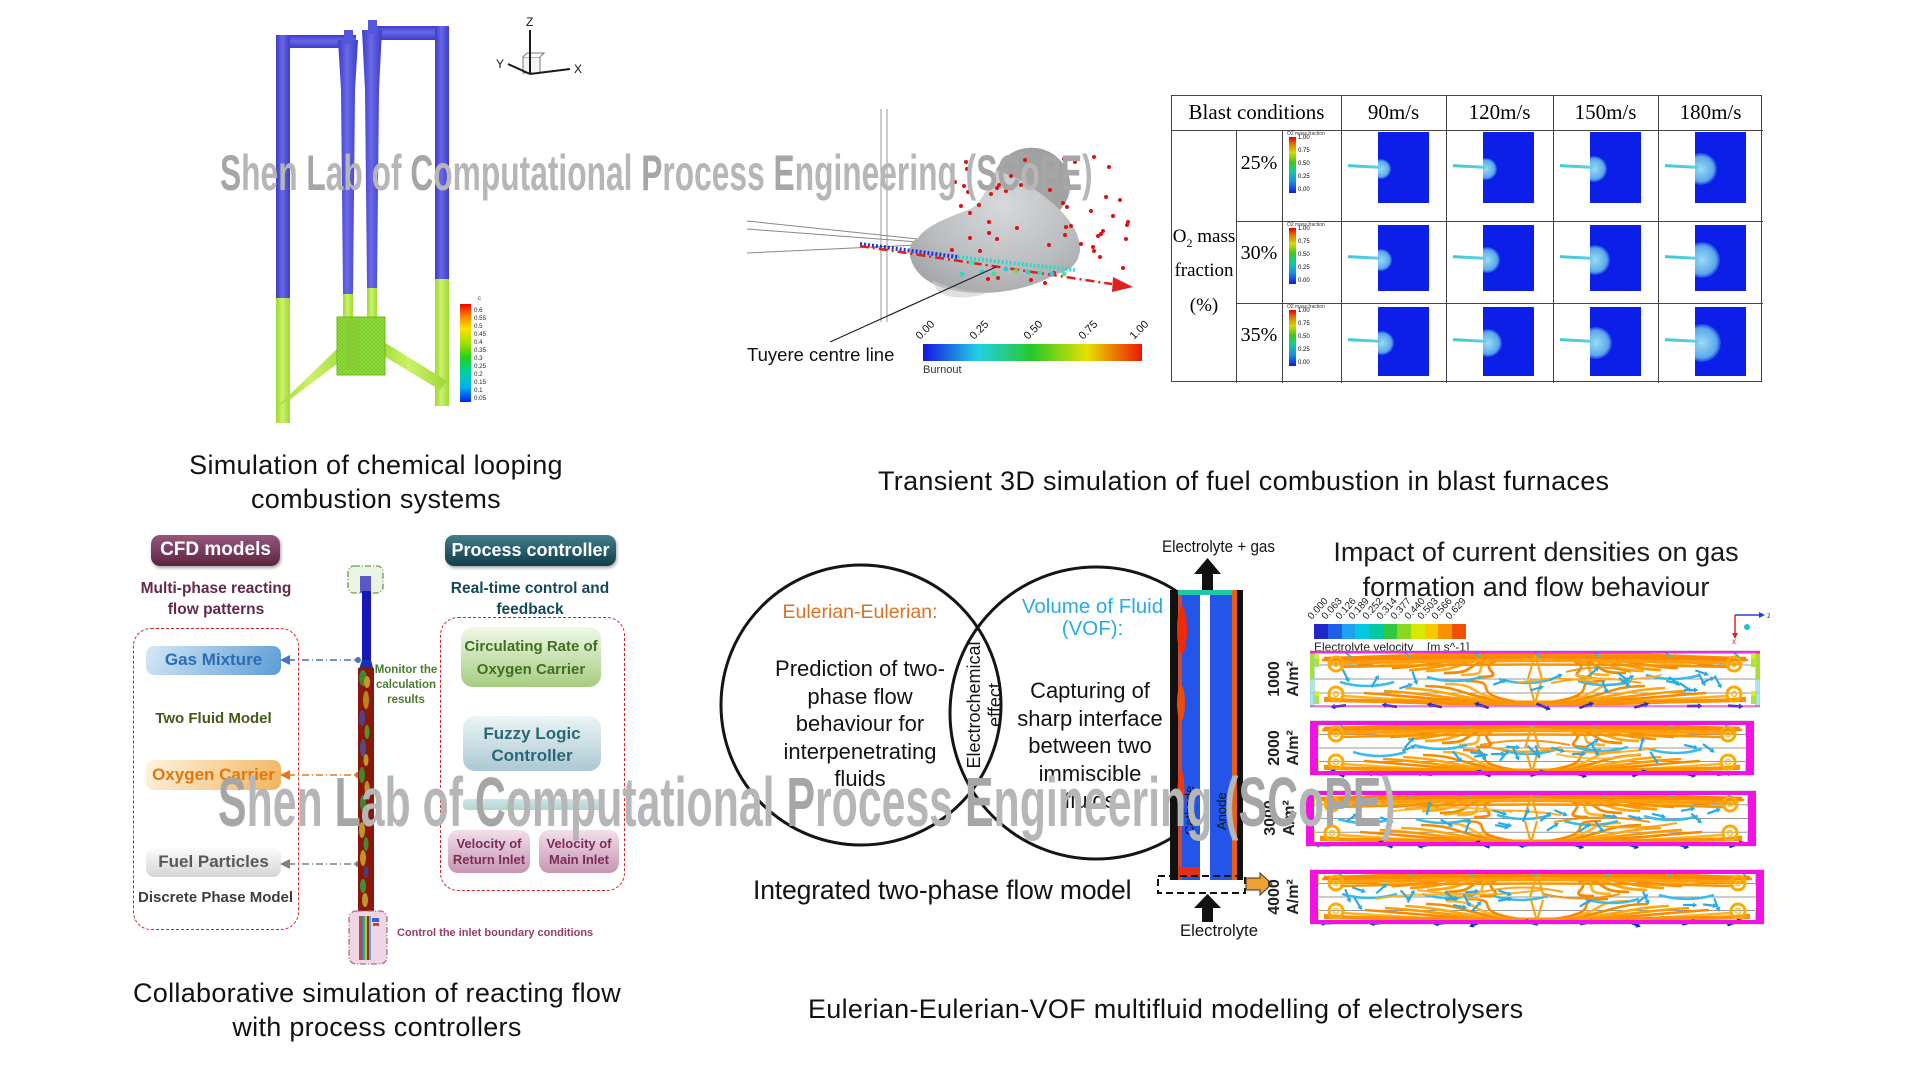 Image resolution: width=1920 pixels, height=1080 pixels. I want to click on svg-text: 0.2, so click(478, 374).